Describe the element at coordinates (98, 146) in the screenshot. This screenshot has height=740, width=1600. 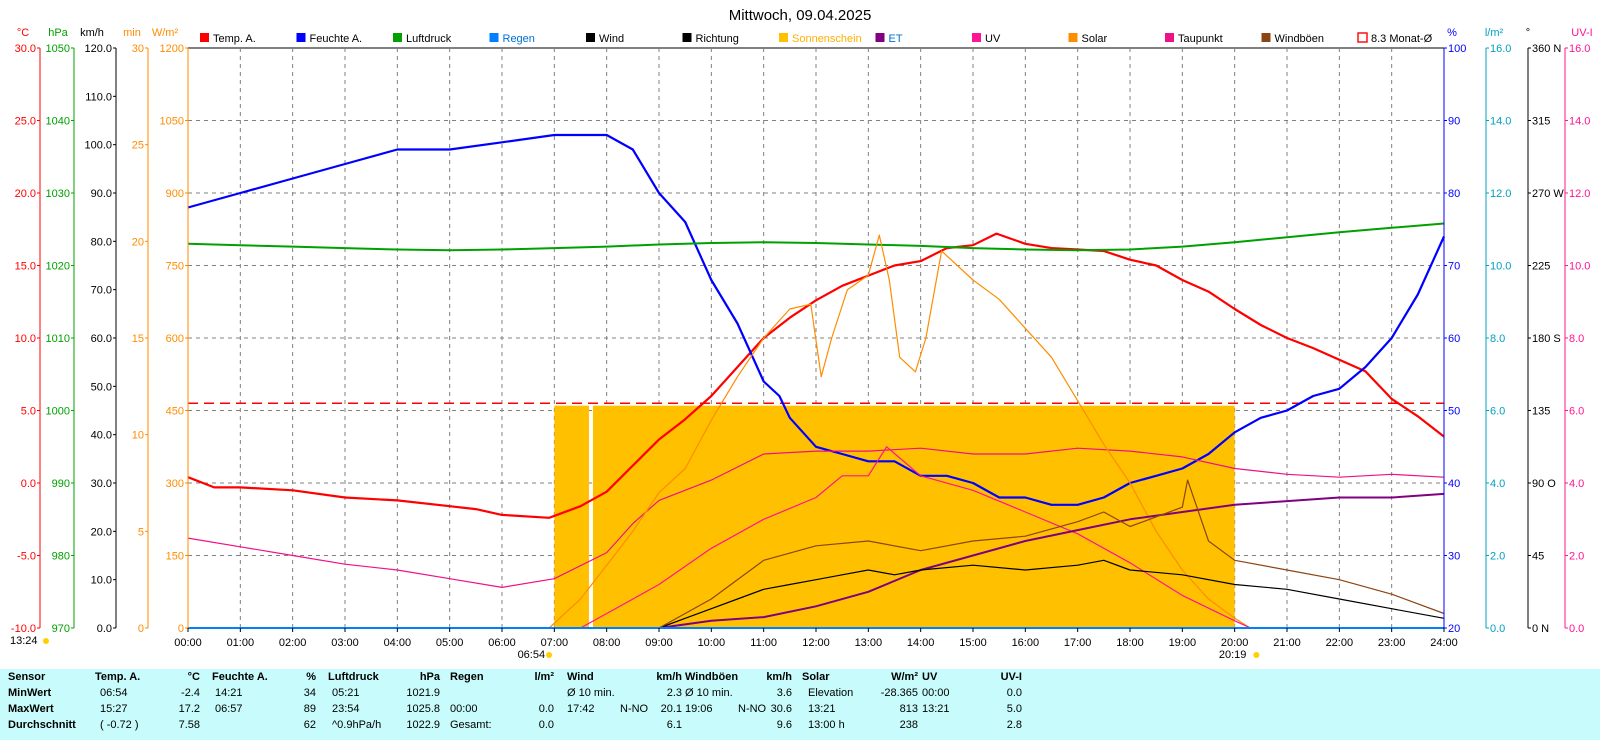
I see `wind-tick-label: 100.0` at that location.